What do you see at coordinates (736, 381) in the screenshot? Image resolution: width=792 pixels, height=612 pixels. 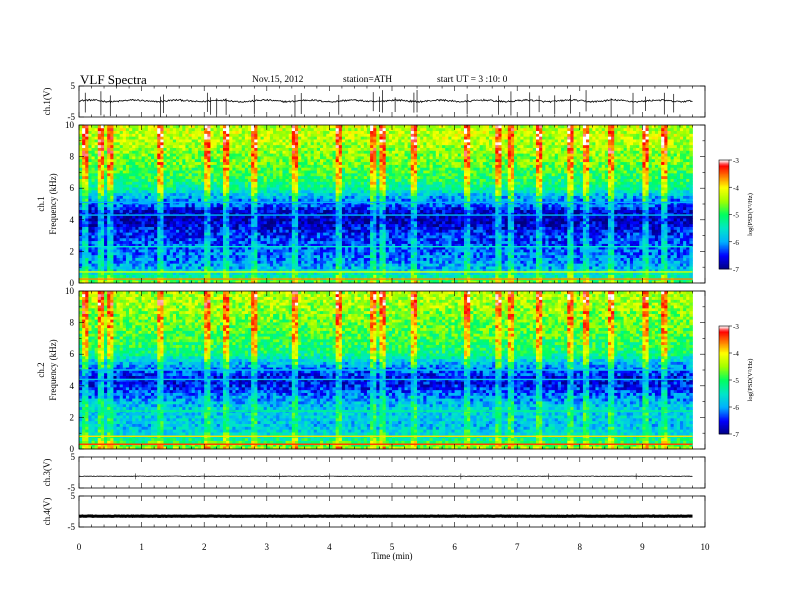 I see `colorbar-tick-label: -5` at bounding box center [736, 381].